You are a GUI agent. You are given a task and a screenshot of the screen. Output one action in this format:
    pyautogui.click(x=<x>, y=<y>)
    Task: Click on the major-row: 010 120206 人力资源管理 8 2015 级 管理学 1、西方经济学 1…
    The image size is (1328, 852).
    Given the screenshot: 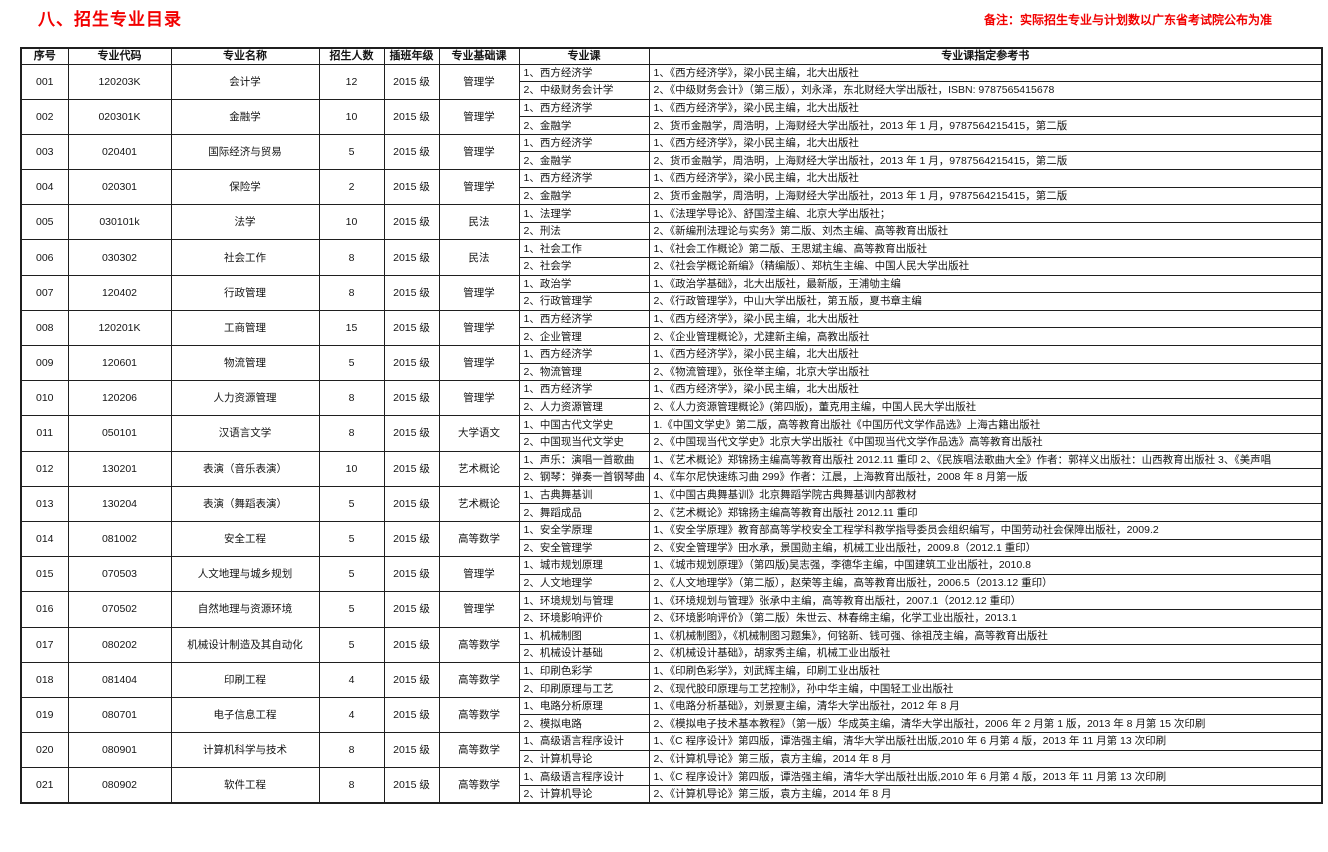 What is the action you would take?
    pyautogui.click(x=671, y=398)
    